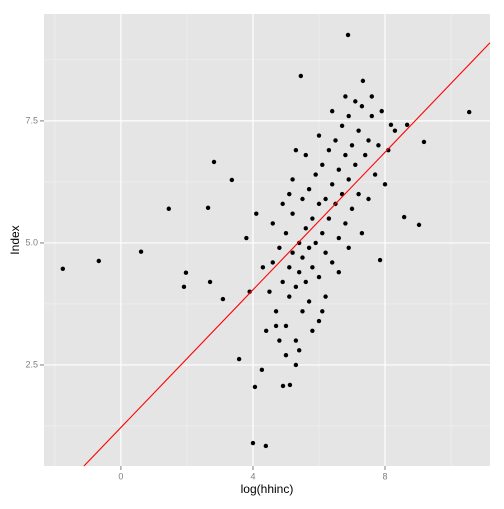 Image resolution: width=504 pixels, height=509 pixels. Describe the element at coordinates (252, 476) in the screenshot. I see `x-tick-label: 4` at that location.